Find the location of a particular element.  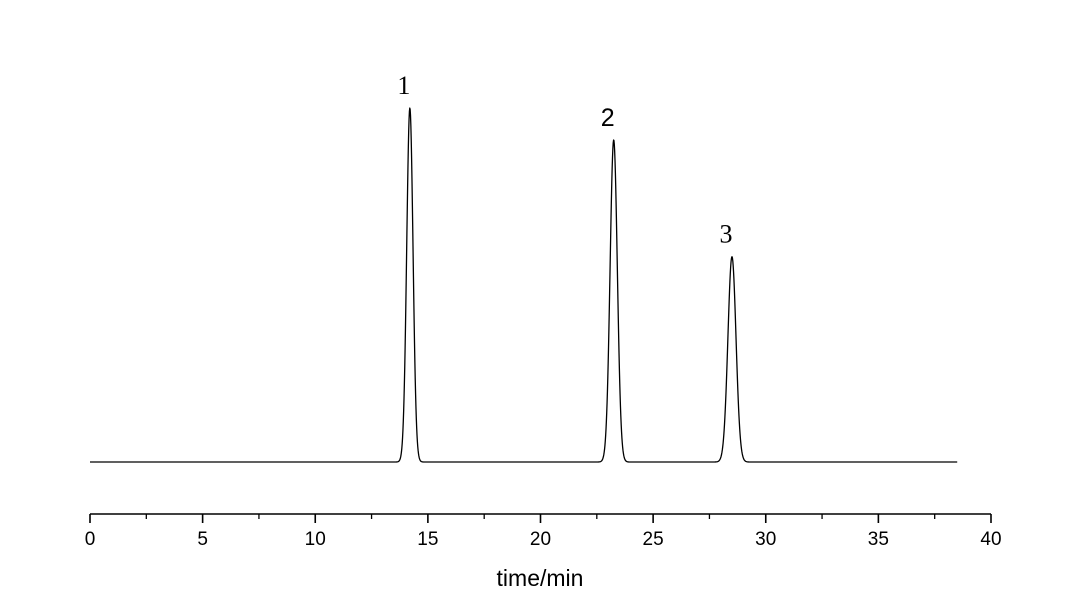

x-tick-label: 25 is located at coordinates (653, 539).